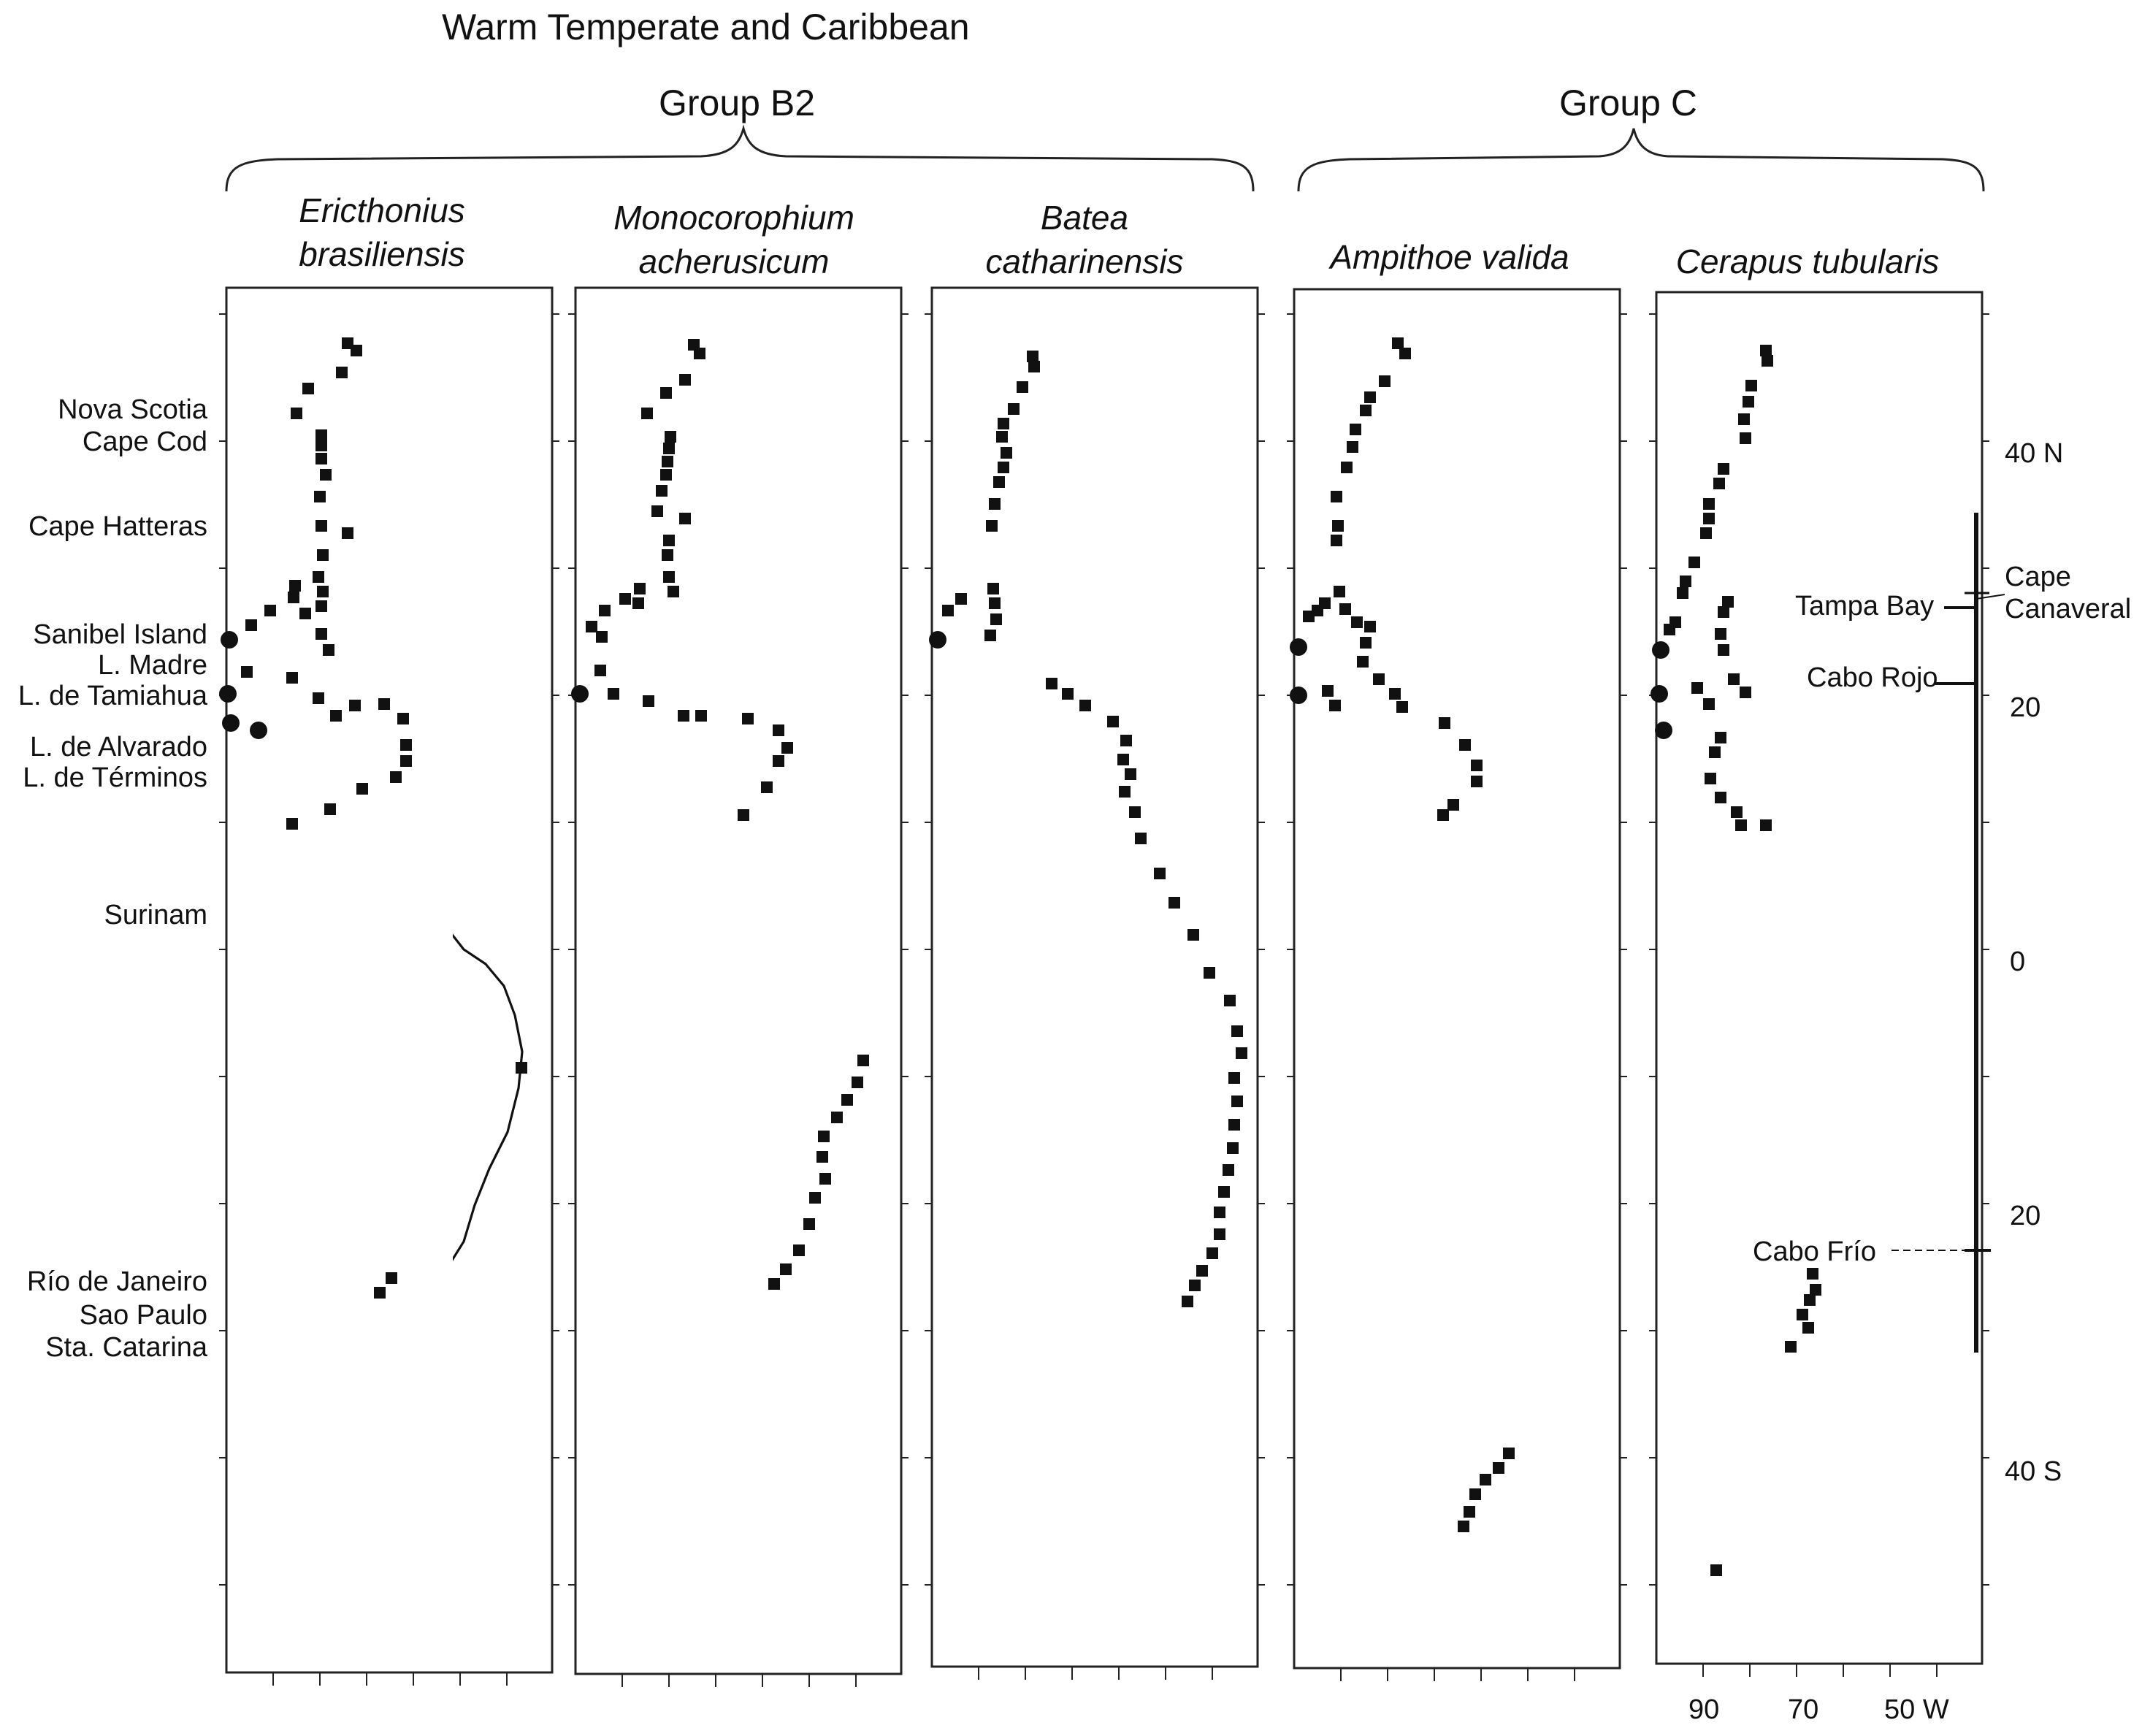 The width and height of the screenshot is (2142, 1736). What do you see at coordinates (734, 239) in the screenshot?
I see `species-name-2: Monocorophium acherusicum` at bounding box center [734, 239].